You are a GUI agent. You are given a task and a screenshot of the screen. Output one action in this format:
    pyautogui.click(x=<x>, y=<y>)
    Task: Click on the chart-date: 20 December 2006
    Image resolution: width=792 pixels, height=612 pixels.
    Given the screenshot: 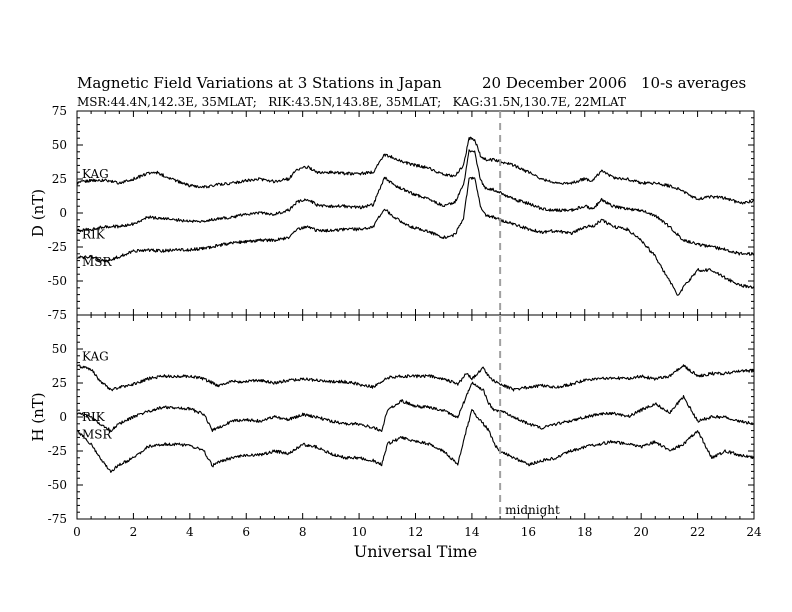 What is the action you would take?
    pyautogui.click(x=554, y=83)
    